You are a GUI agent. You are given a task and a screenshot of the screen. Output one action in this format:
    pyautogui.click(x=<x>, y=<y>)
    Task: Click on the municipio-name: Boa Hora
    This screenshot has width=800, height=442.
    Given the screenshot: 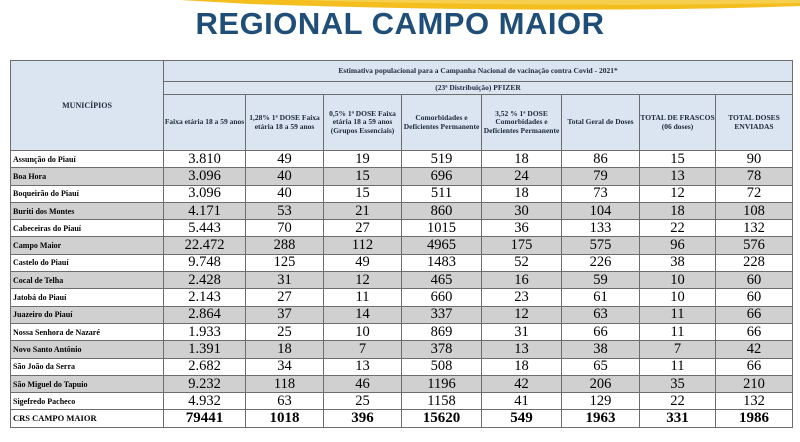 What is the action you would take?
    pyautogui.click(x=87, y=176)
    